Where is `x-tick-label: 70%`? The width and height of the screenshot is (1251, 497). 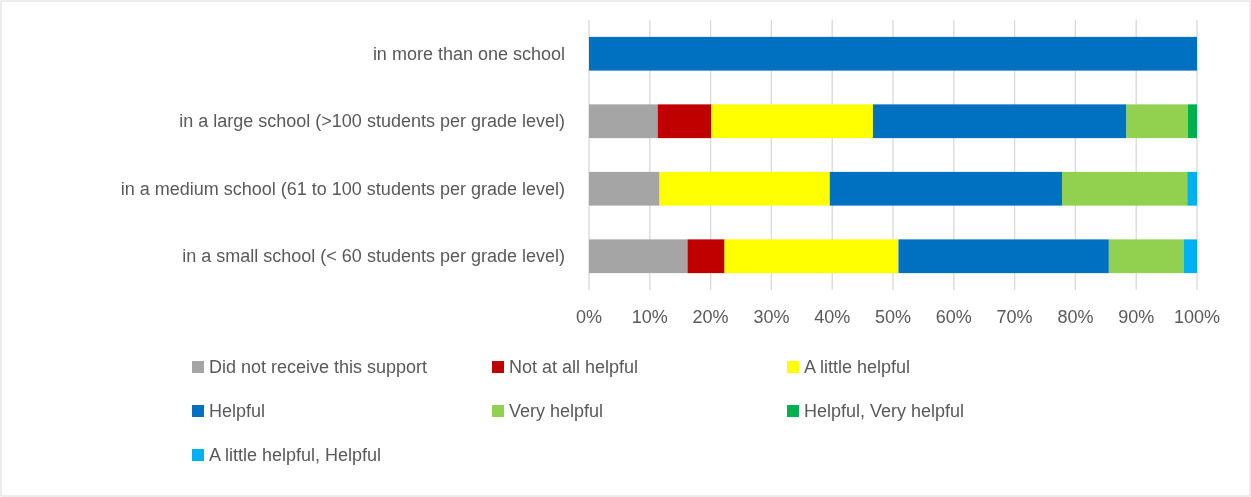 x-tick-label: 70% is located at coordinates (1014, 317).